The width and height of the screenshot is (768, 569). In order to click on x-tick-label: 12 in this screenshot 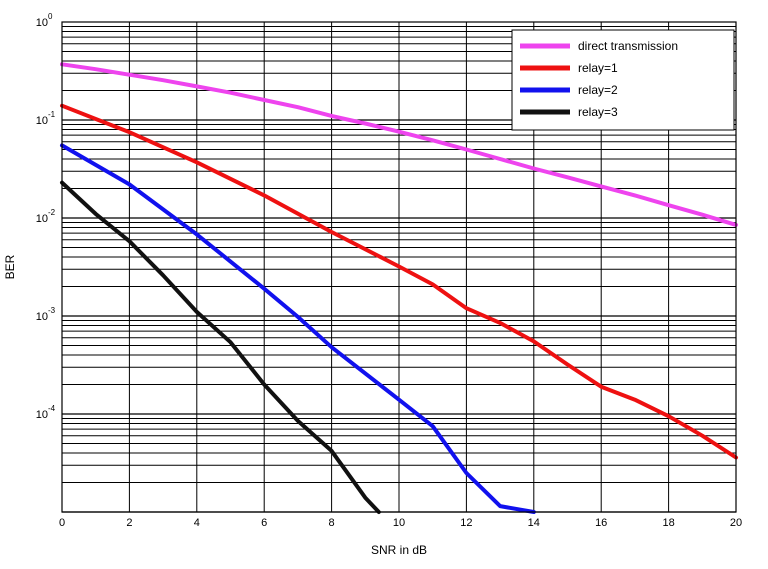, I will do `click(466, 523)`.